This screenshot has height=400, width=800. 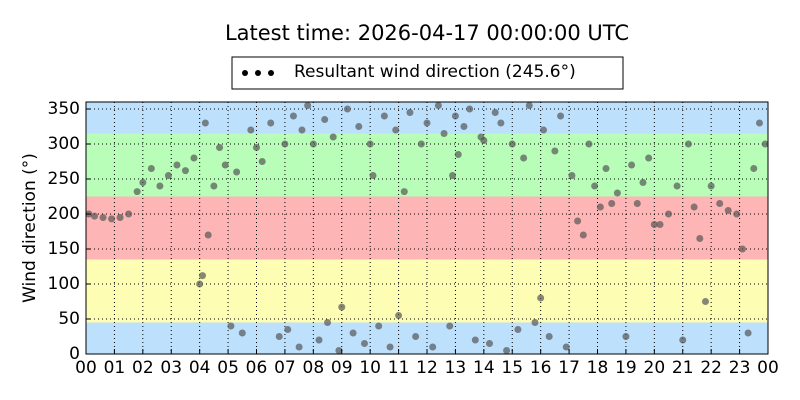 What do you see at coordinates (427, 118) in the screenshot?
I see `band` at bounding box center [427, 118].